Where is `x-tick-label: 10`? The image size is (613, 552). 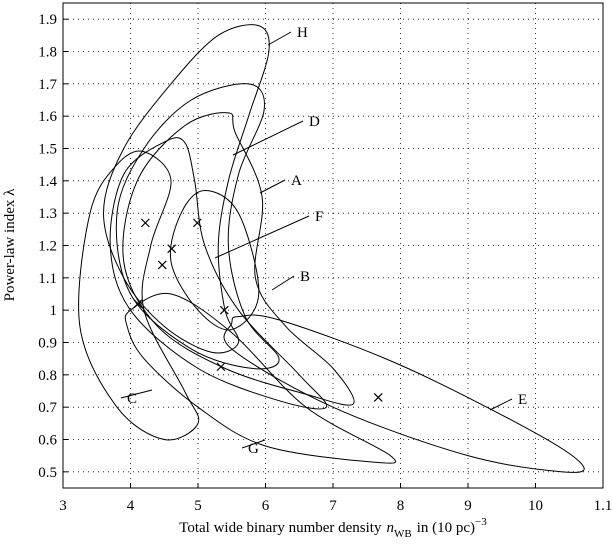 x-tick-label: 10 is located at coordinates (535, 506).